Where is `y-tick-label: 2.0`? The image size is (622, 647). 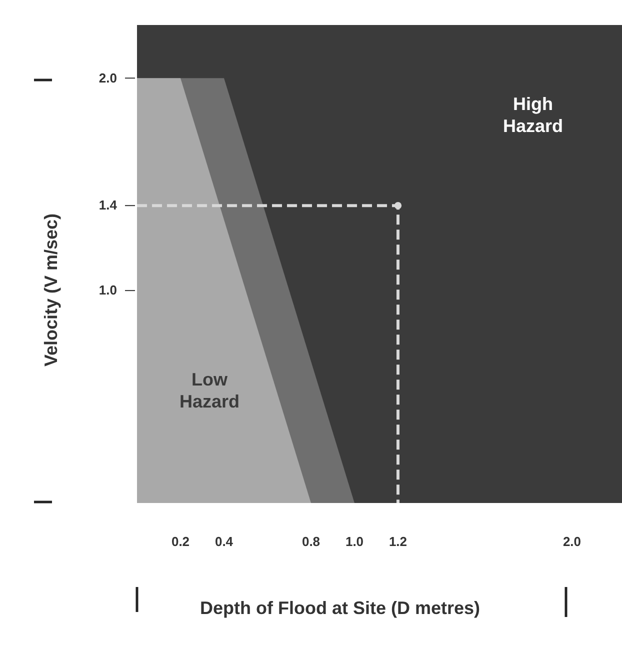
y-tick-label: 2.0 is located at coordinates (107, 78).